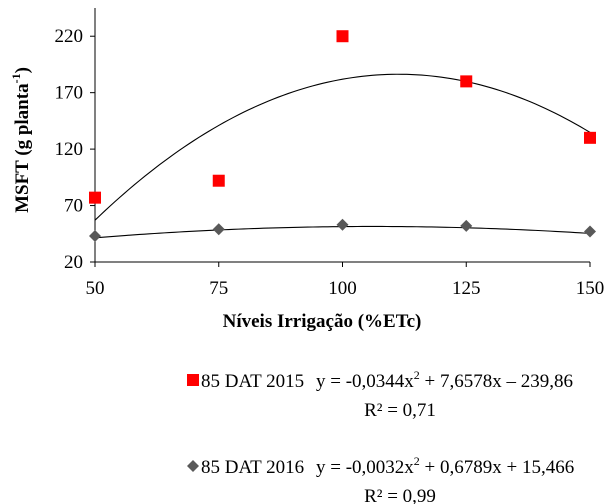 This screenshot has width=607, height=504. What do you see at coordinates (365, 381) in the screenshot?
I see `legend-equation-2015-prefix: y = -0,0344x` at bounding box center [365, 381].